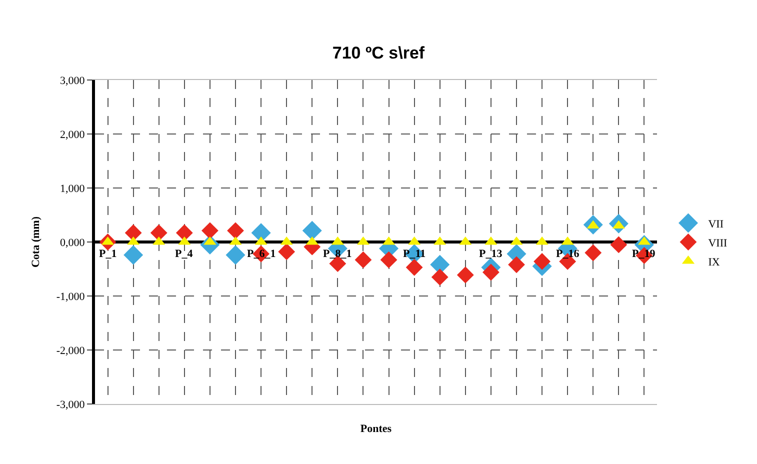  Describe the element at coordinates (378, 52) in the screenshot. I see `chart-title: 710 ºC s\ref` at that location.